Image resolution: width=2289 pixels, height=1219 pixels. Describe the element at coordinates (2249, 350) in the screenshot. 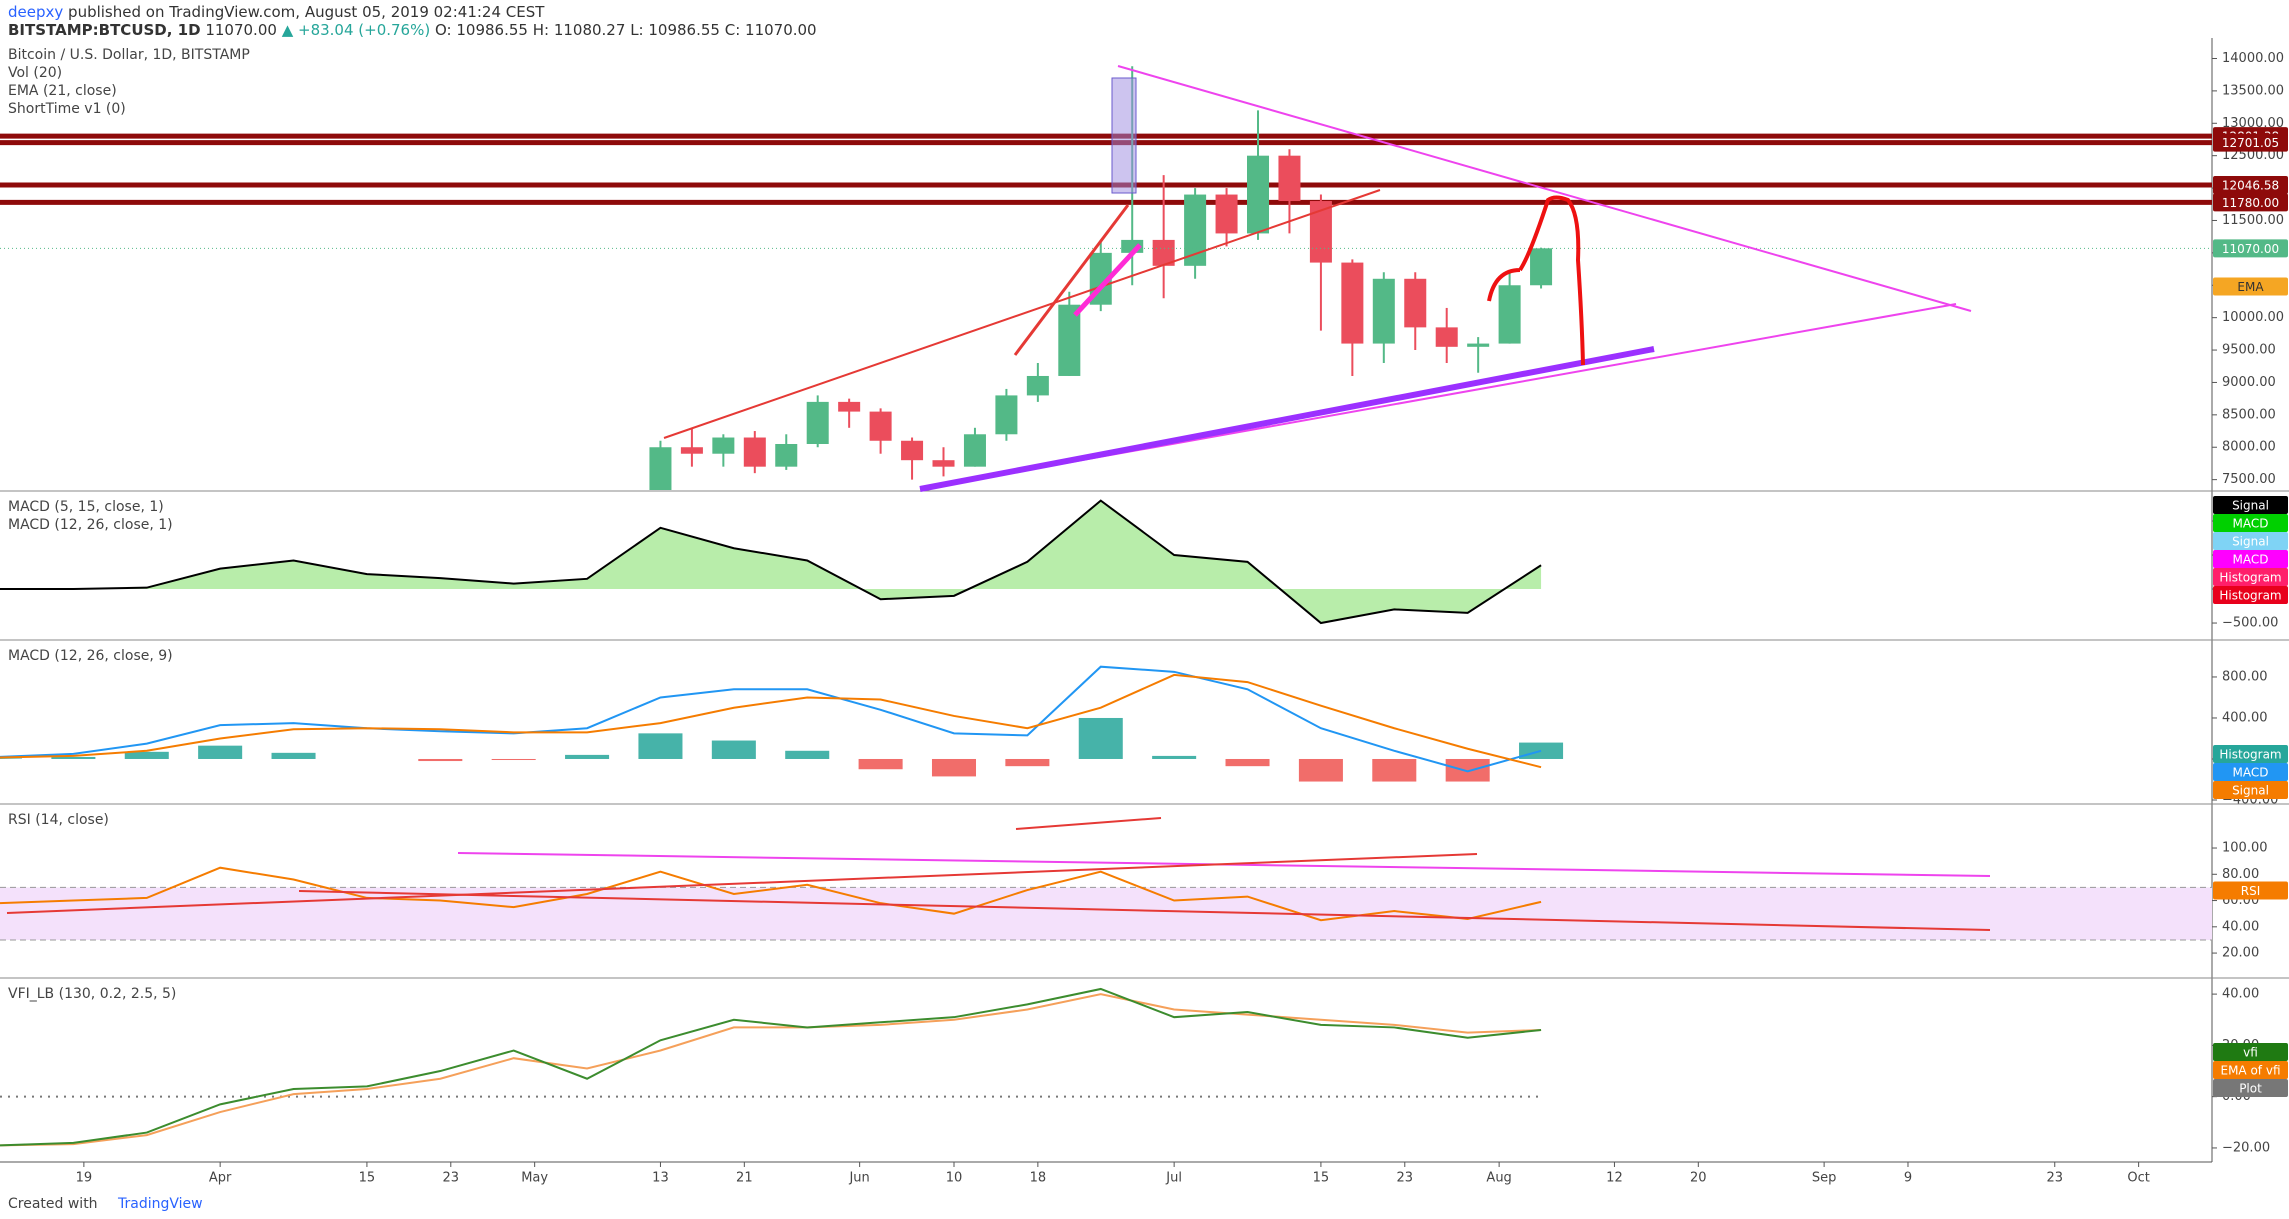

I see `y-tick-label: 9500.00` at that location.